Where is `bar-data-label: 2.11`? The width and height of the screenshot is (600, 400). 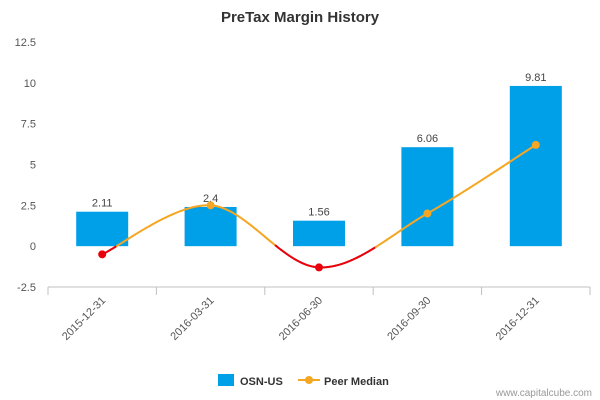 bar-data-label: 2.11 is located at coordinates (102, 204).